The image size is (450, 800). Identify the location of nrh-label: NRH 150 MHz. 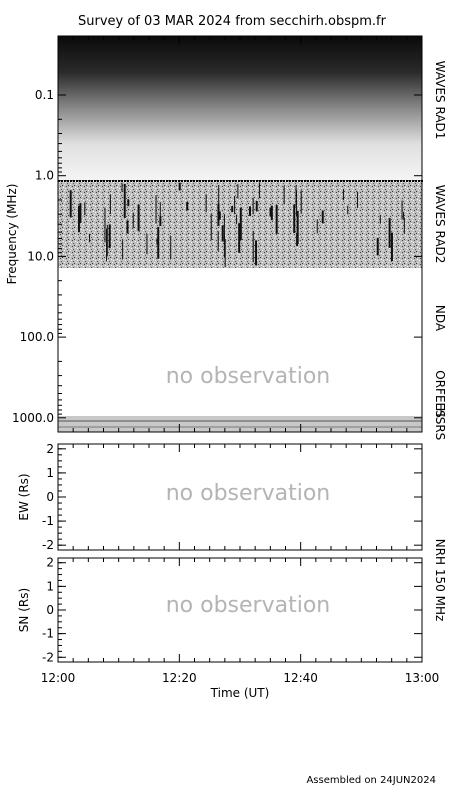
(440, 580).